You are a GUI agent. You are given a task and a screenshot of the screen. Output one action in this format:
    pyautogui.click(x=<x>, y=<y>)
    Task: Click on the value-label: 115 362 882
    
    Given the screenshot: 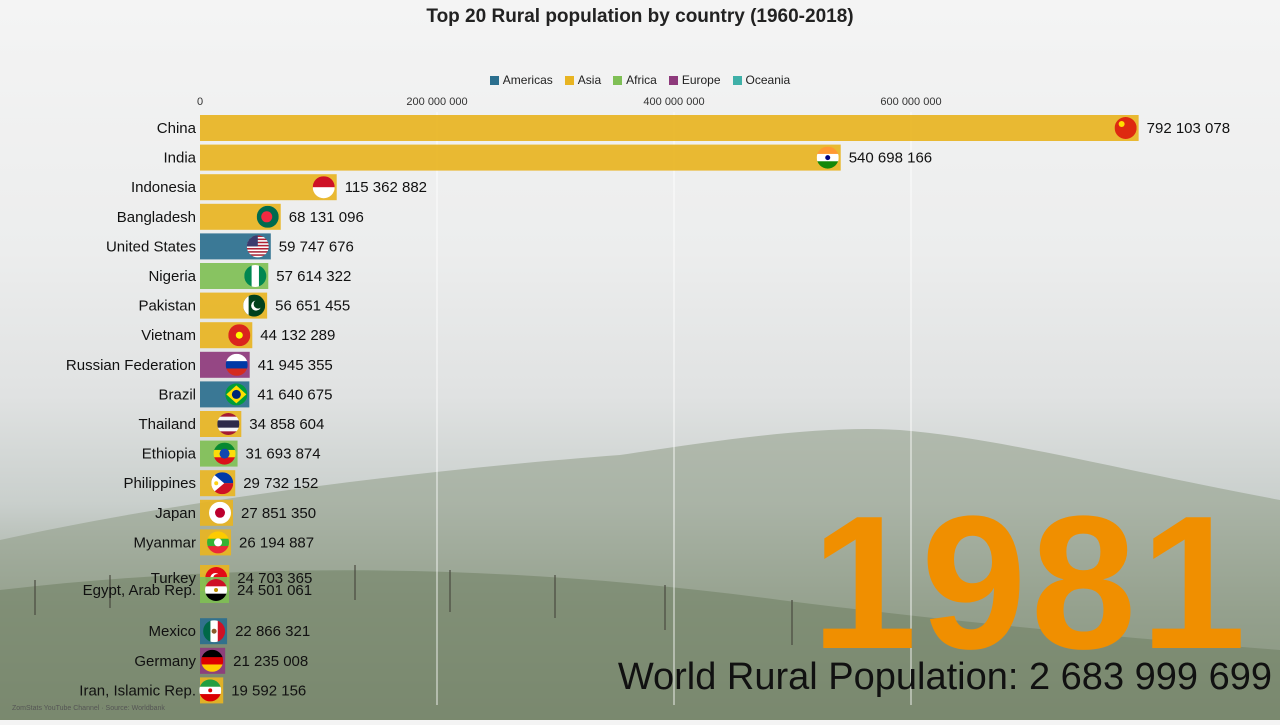 What is the action you would take?
    pyautogui.click(x=386, y=187)
    